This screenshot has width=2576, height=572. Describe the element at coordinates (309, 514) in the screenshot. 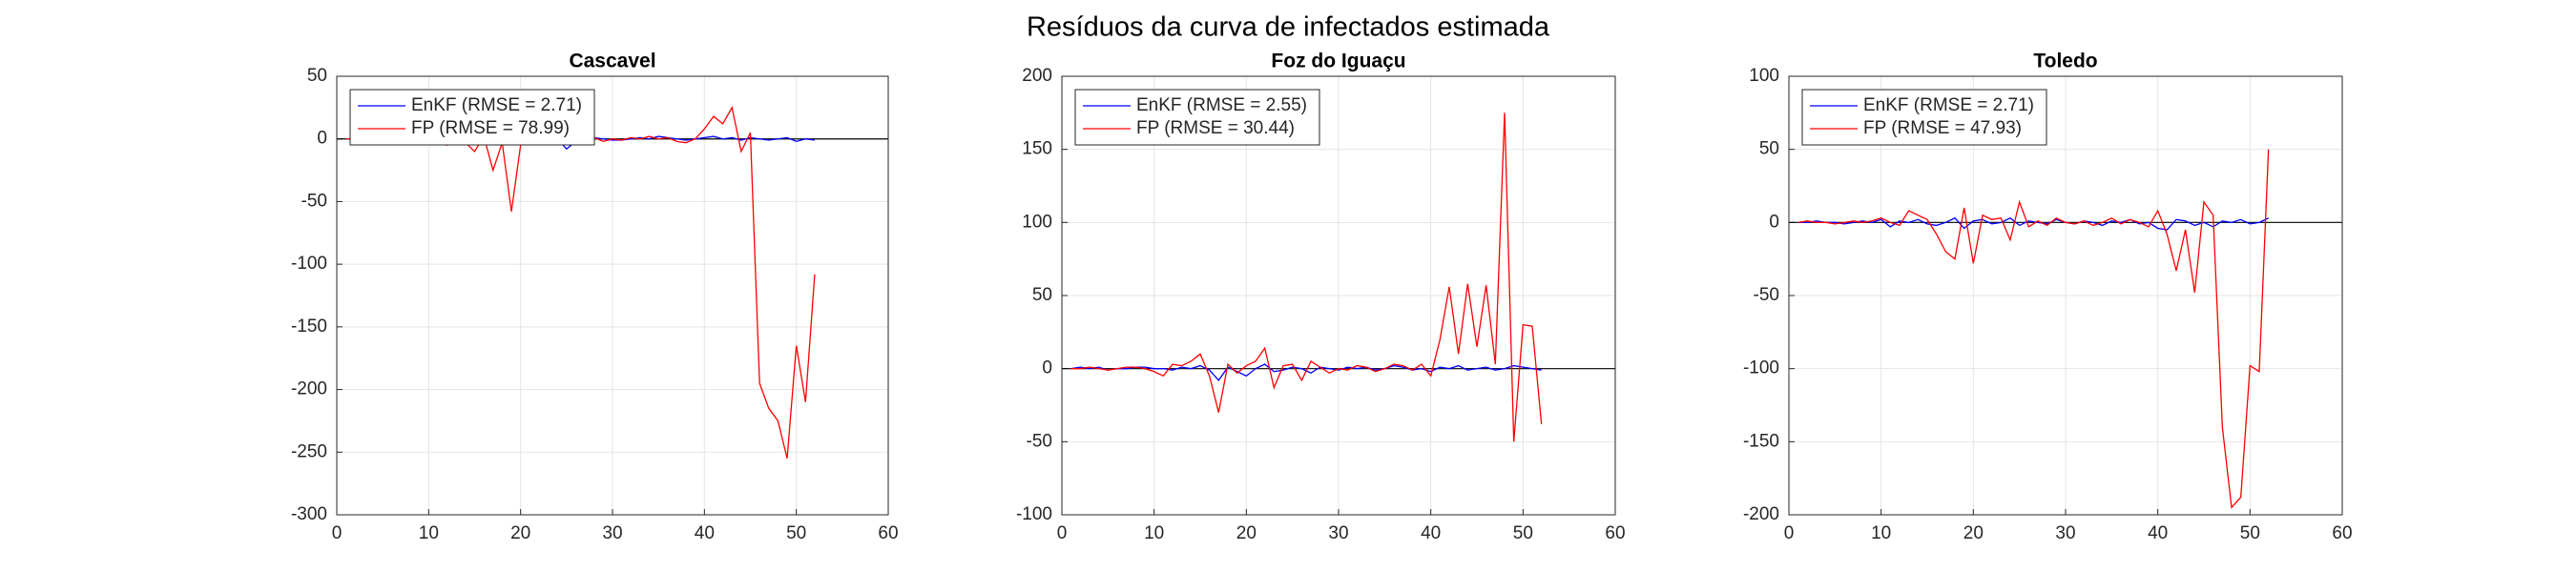

I see `y-tick-label: -300` at that location.